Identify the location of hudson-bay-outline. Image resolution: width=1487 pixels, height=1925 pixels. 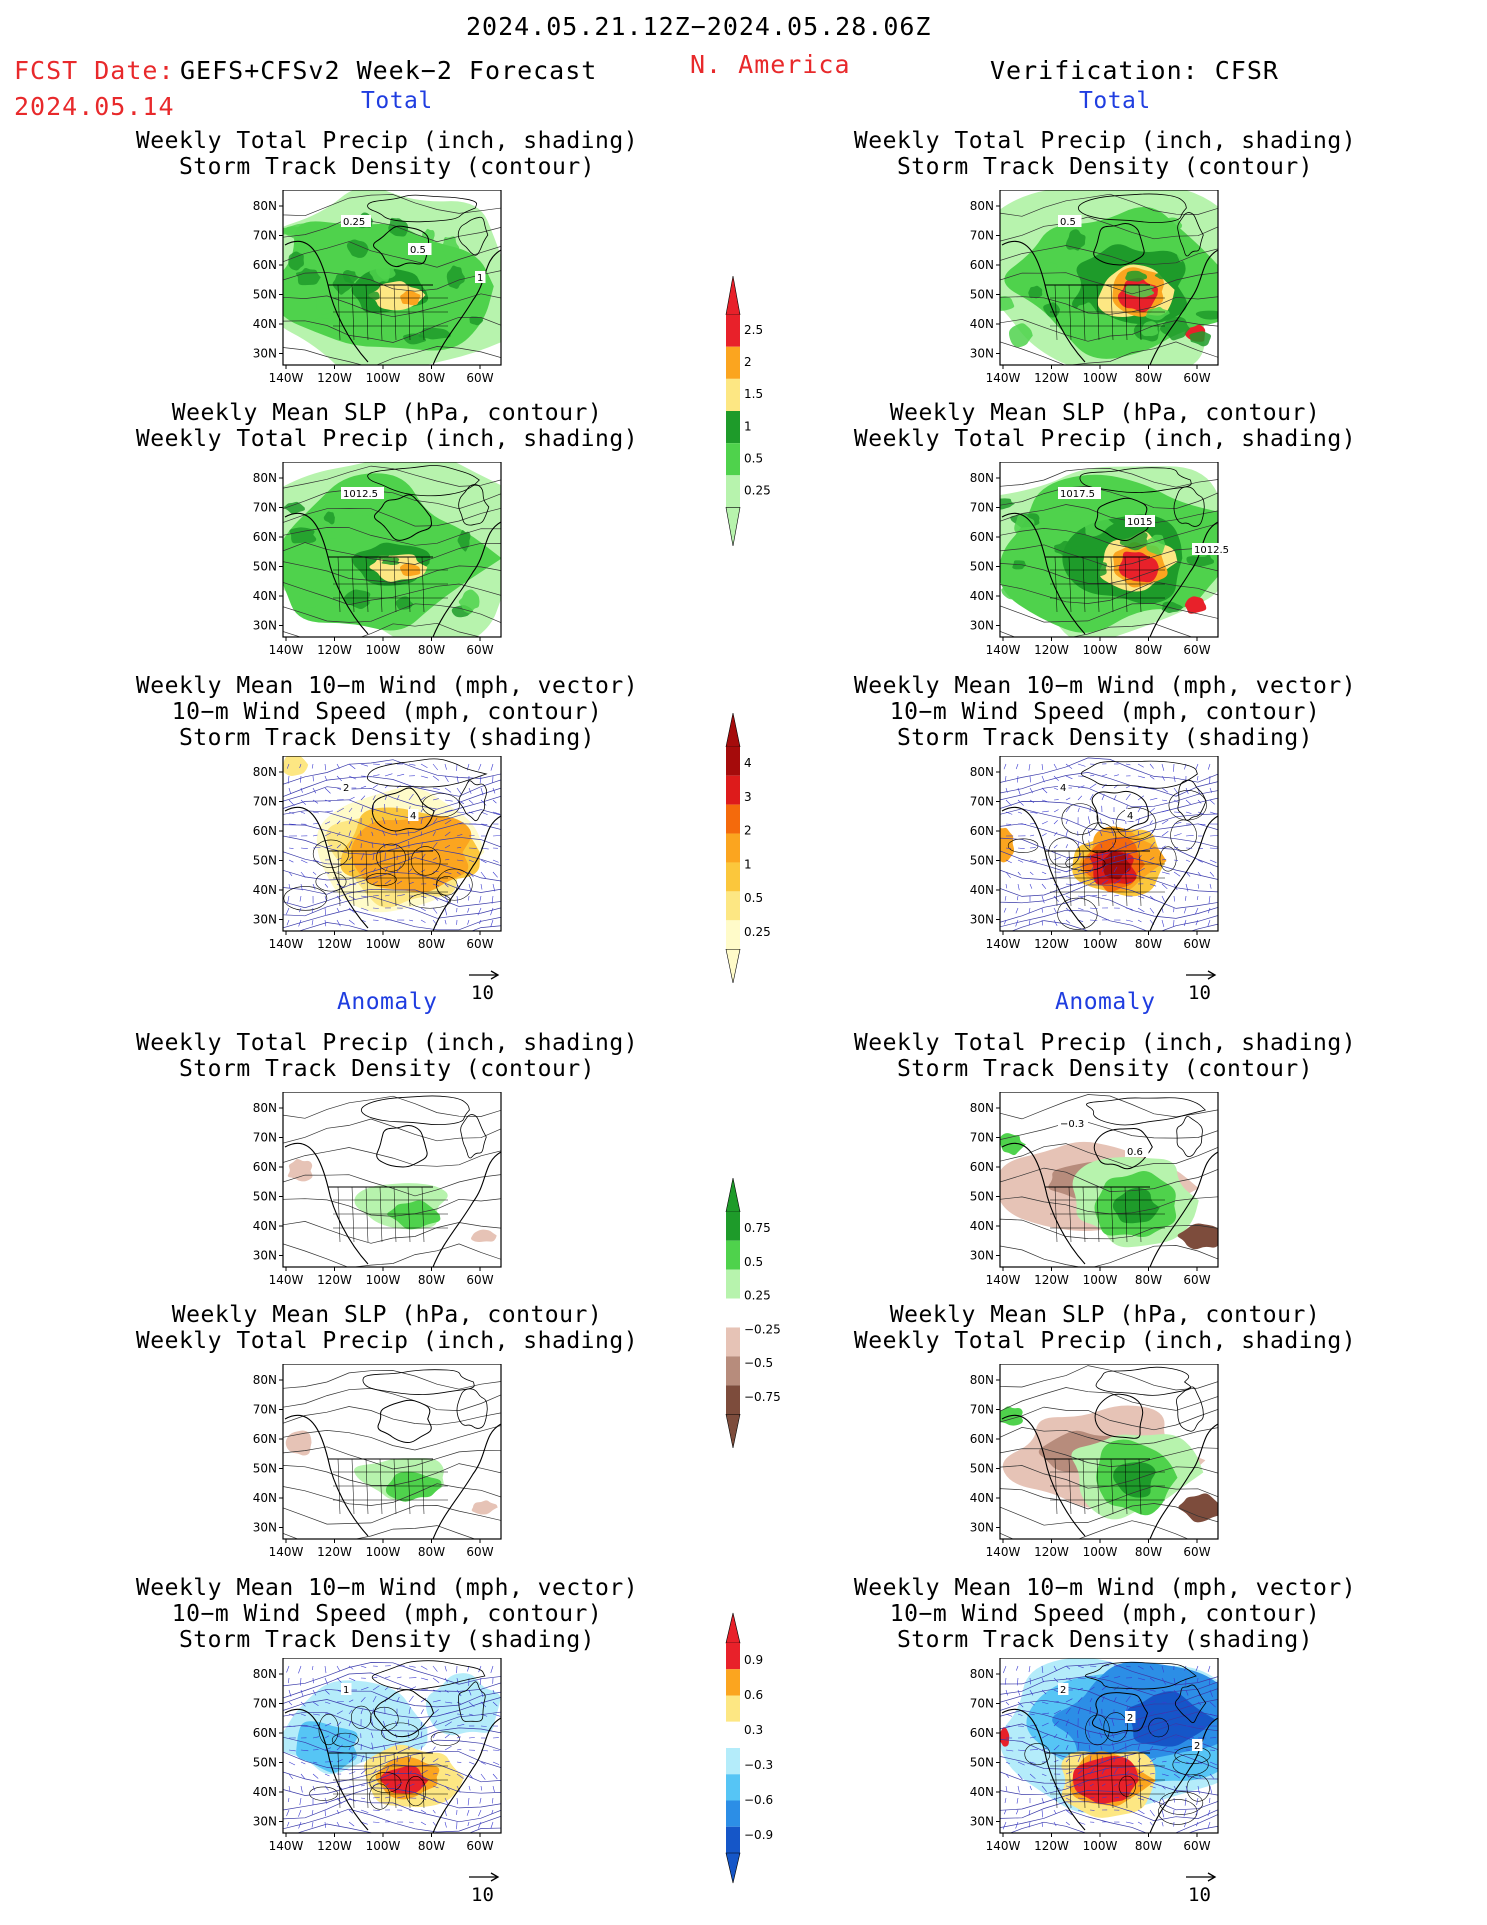
(402, 517).